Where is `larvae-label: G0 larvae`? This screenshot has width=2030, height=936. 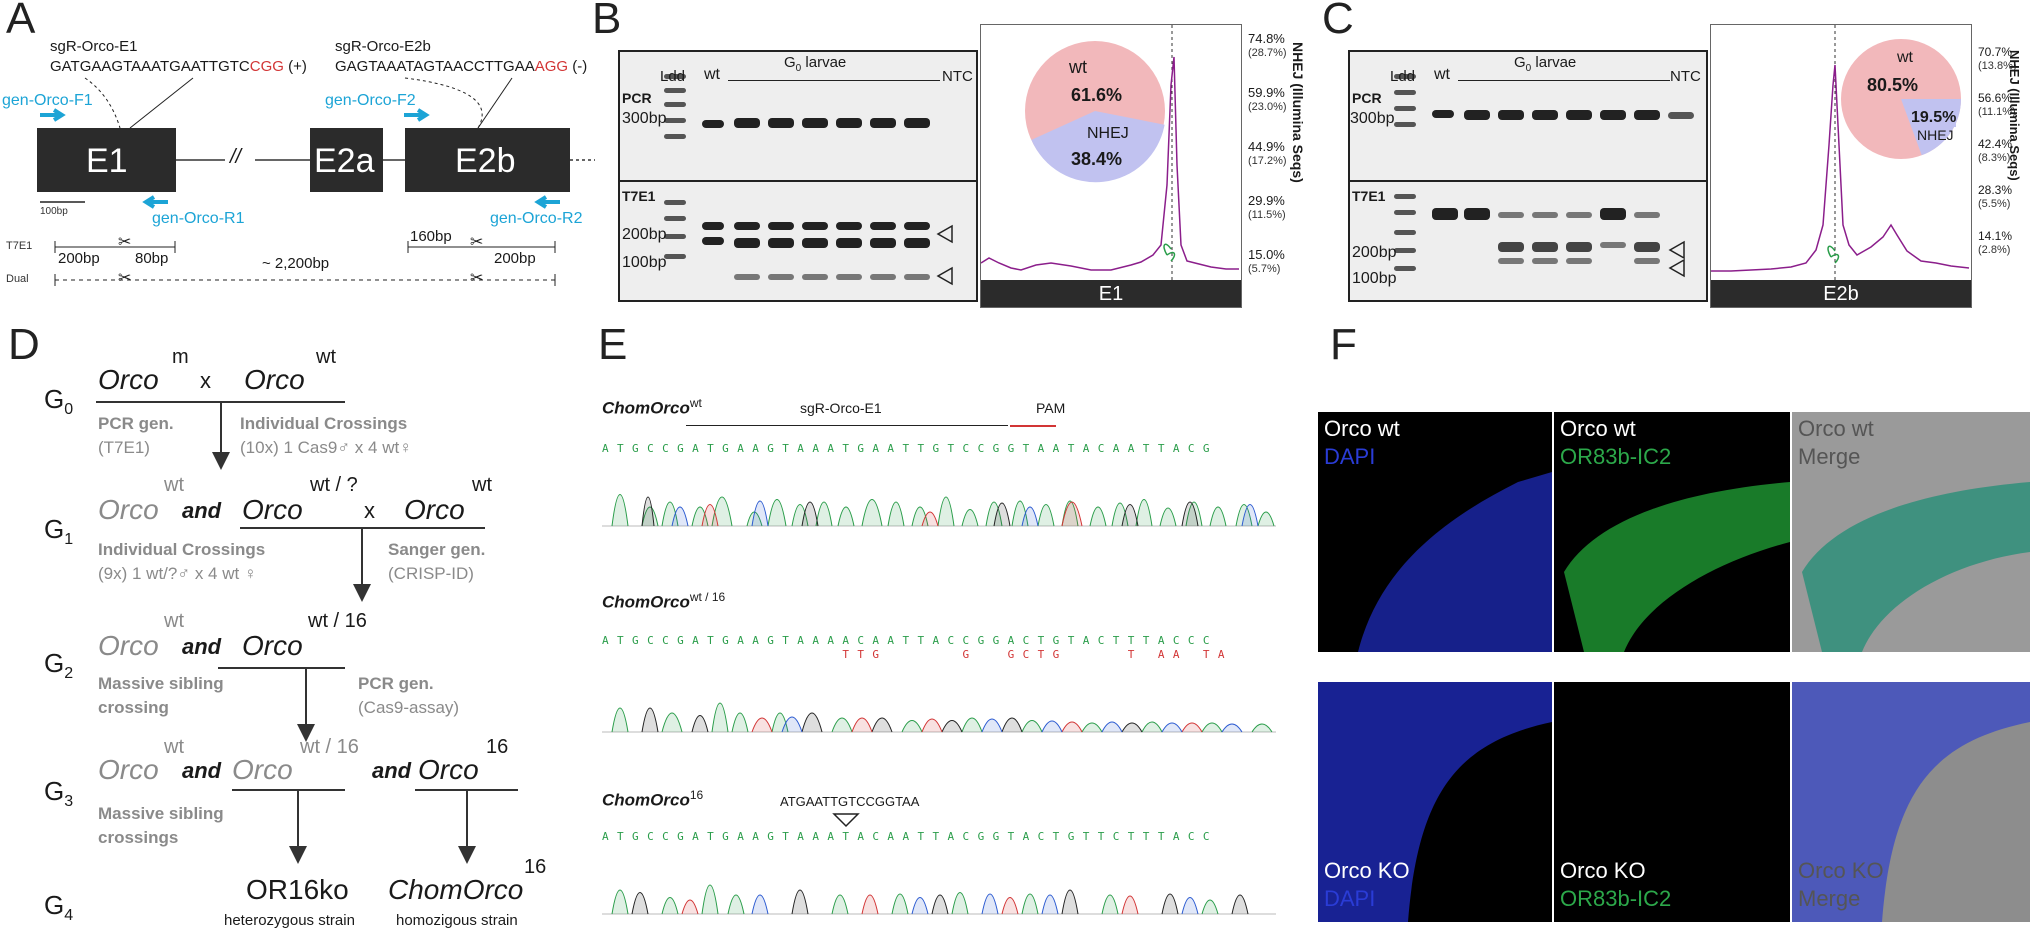
larvae-label: G0 larvae is located at coordinates (1545, 64).